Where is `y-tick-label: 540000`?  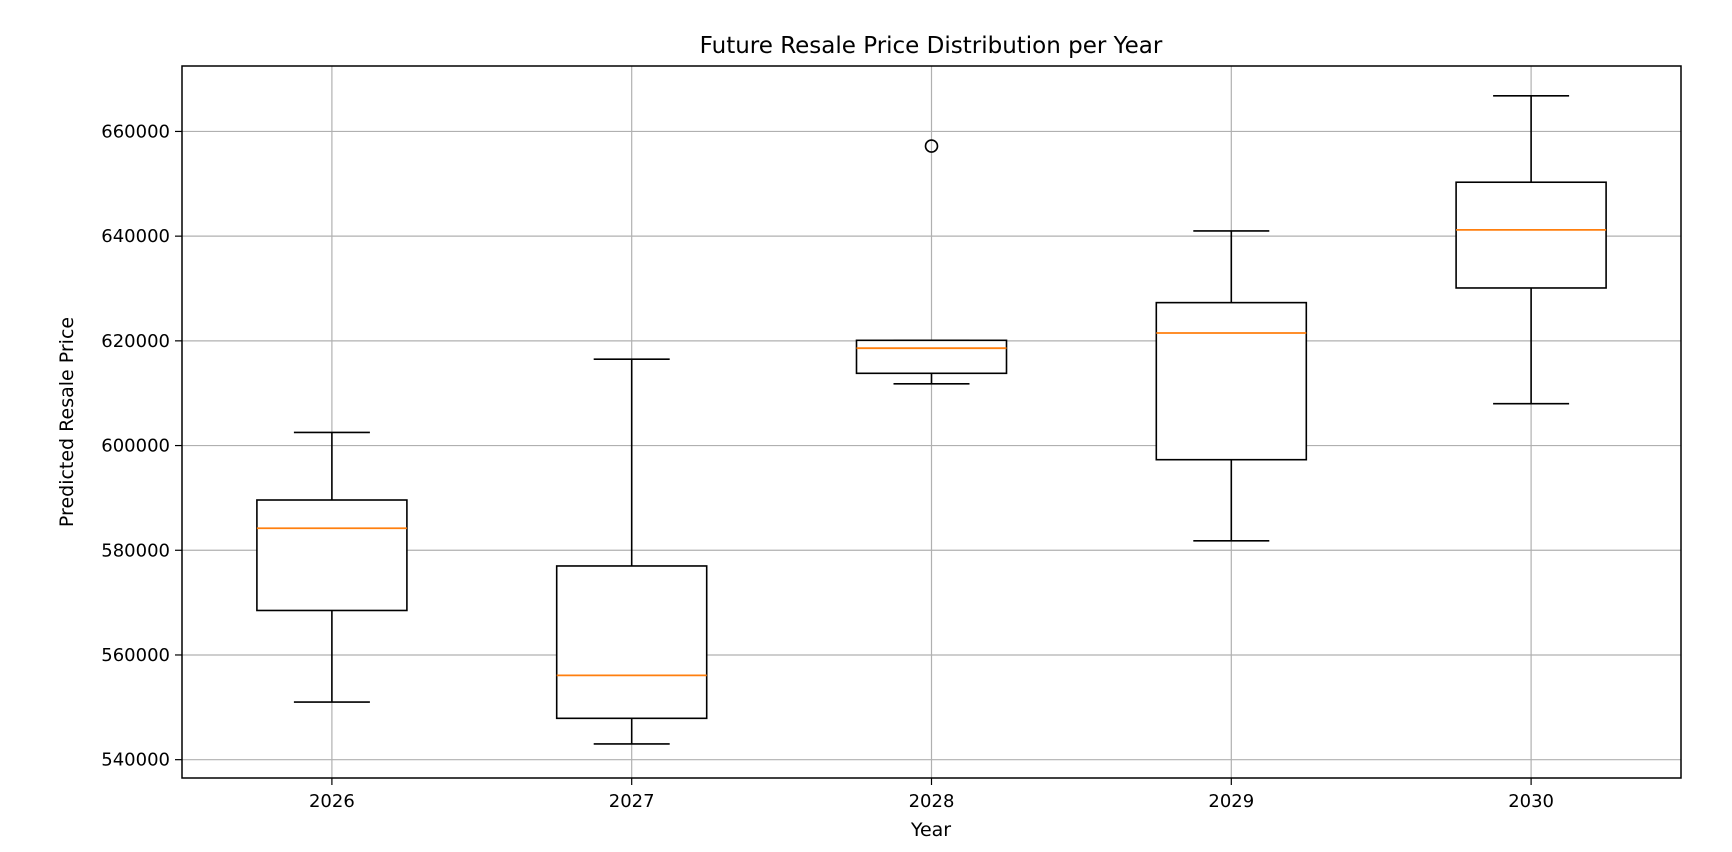 y-tick-label: 540000 is located at coordinates (135, 760).